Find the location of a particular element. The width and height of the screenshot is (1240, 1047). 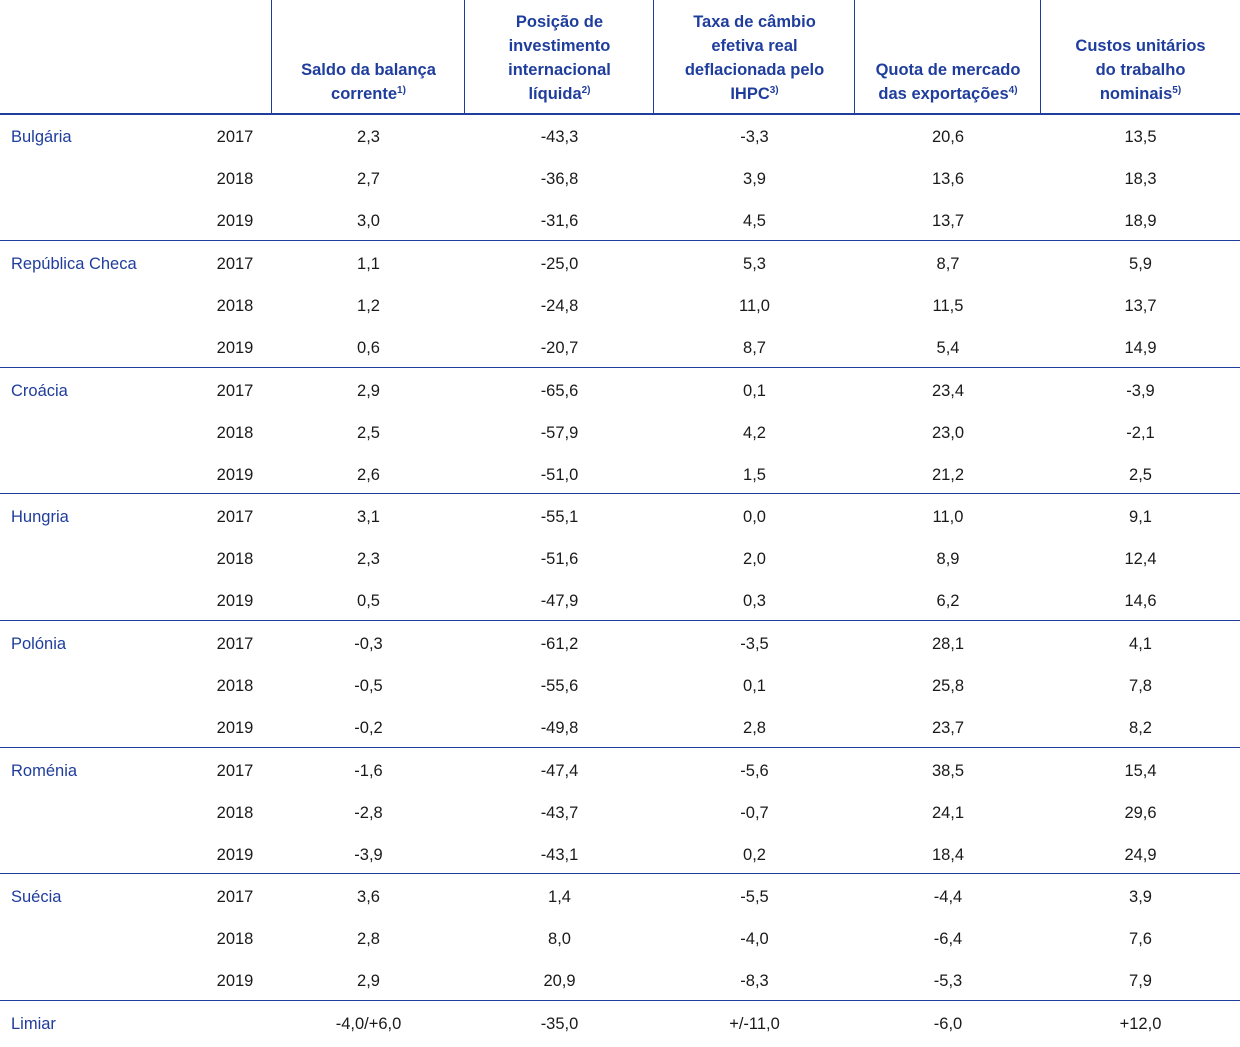

threshold-value: +12,0 is located at coordinates (1140, 1024).